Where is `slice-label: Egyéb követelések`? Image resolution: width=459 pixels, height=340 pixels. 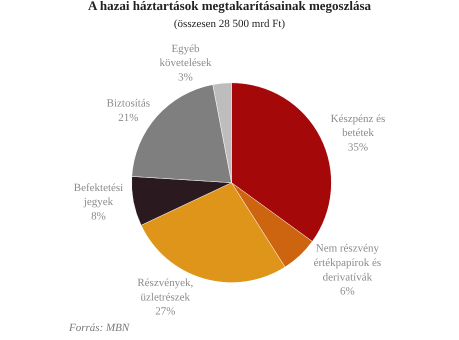 slice-label: Egyéb követelések is located at coordinates (186, 56).